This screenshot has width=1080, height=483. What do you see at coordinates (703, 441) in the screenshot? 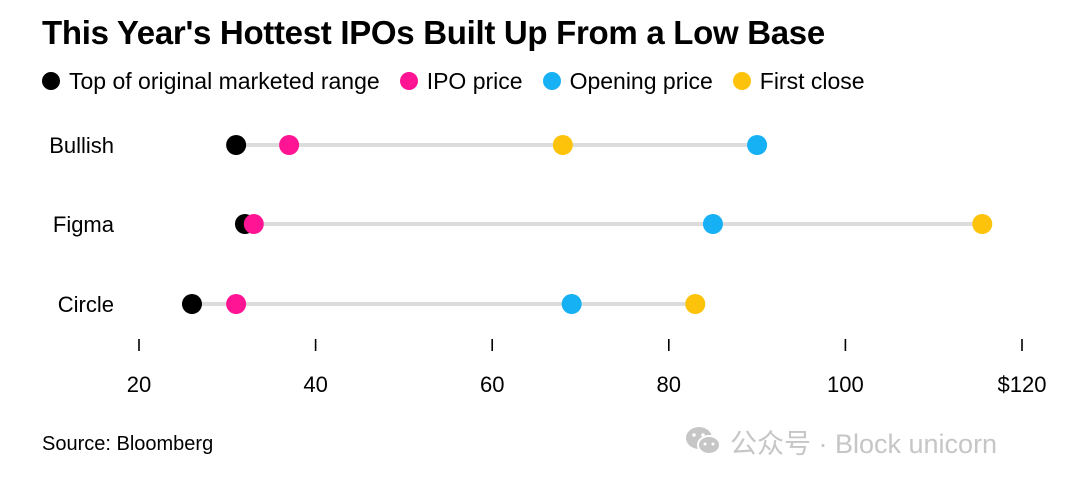
I see `wechat-icon` at bounding box center [703, 441].